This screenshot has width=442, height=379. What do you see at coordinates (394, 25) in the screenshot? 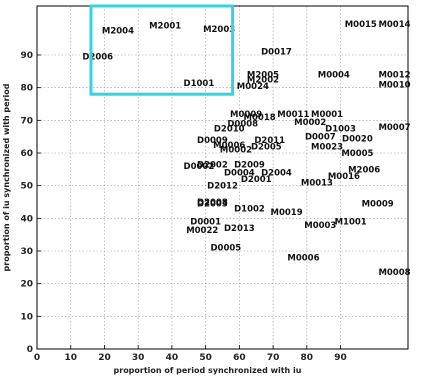
I see `point-label: M0014` at bounding box center [394, 25].